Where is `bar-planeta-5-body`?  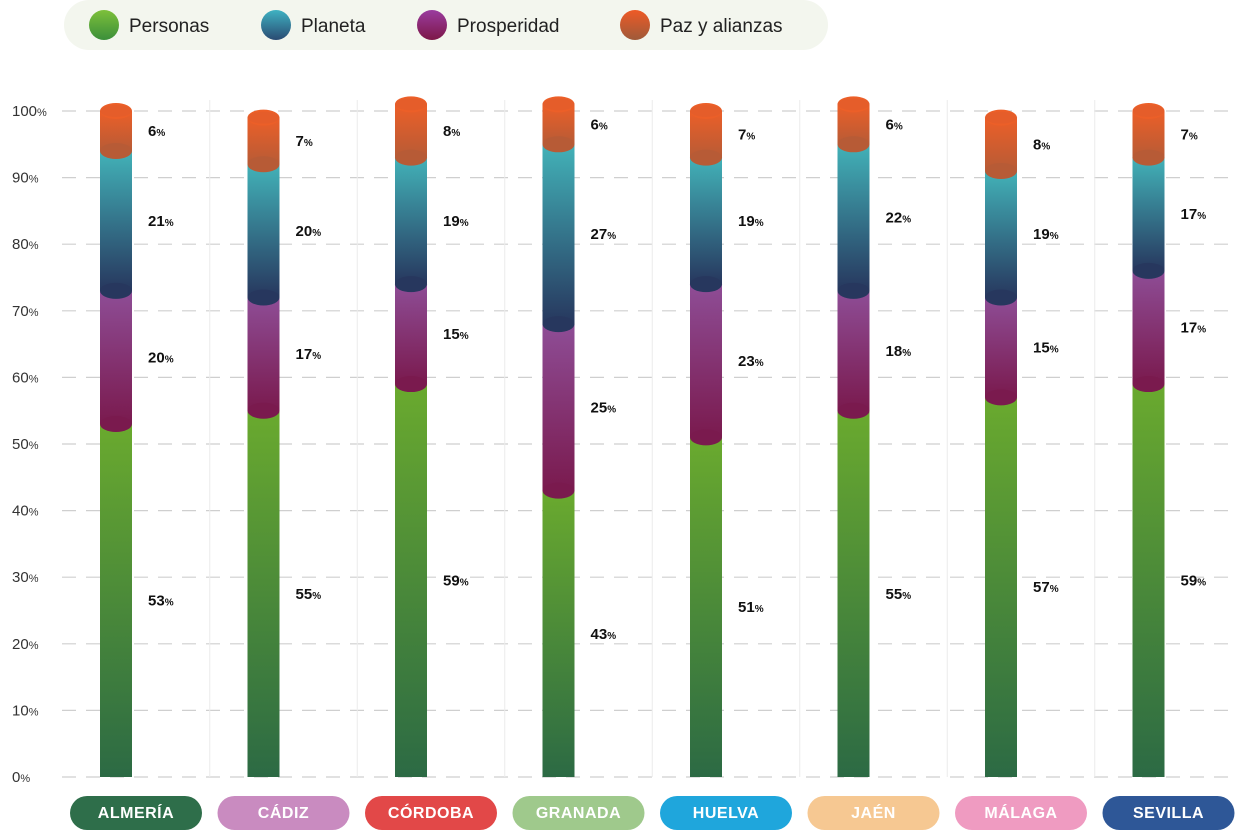 bar-planeta-5-body is located at coordinates (853, 217).